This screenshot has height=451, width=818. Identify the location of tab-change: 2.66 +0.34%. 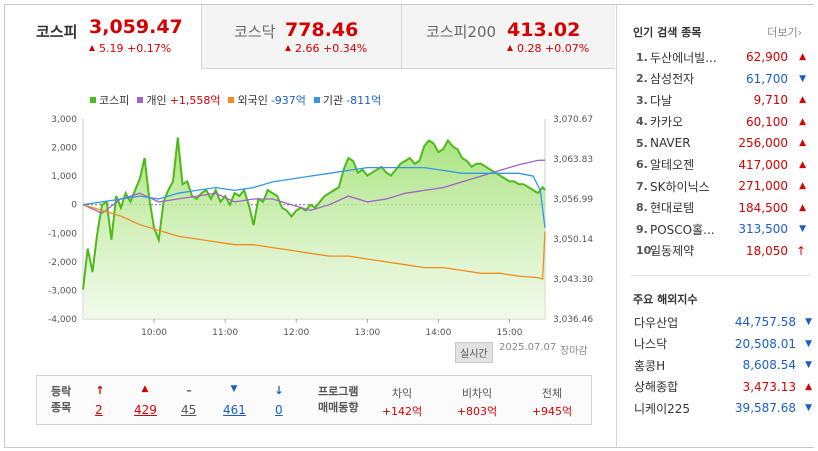
(326, 48).